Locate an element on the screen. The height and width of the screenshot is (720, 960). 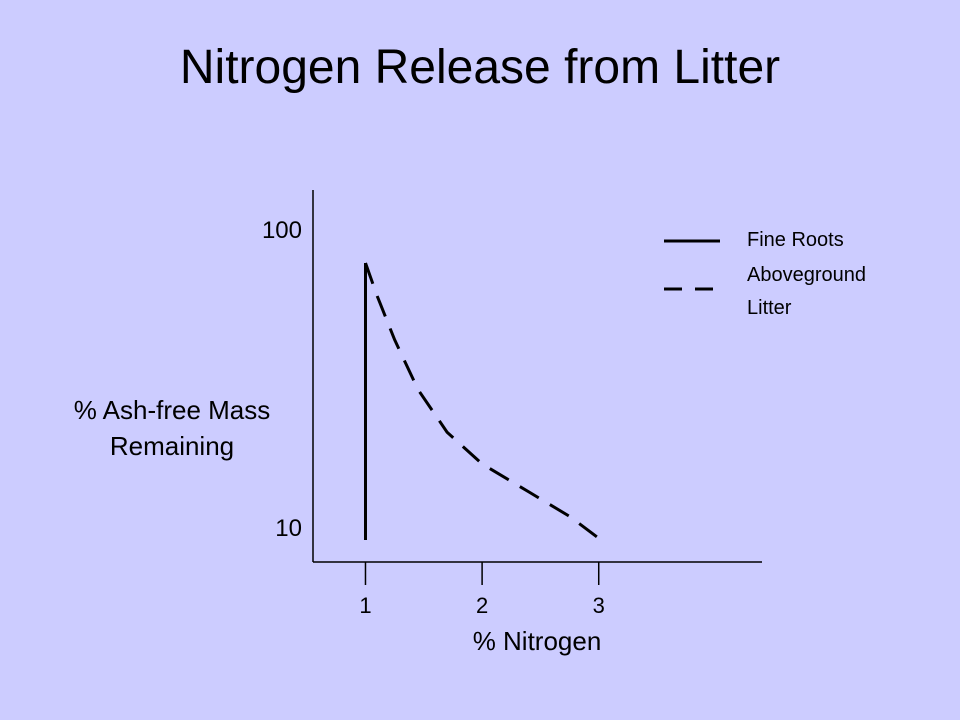
x-tick-label: 1 is located at coordinates (365, 605).